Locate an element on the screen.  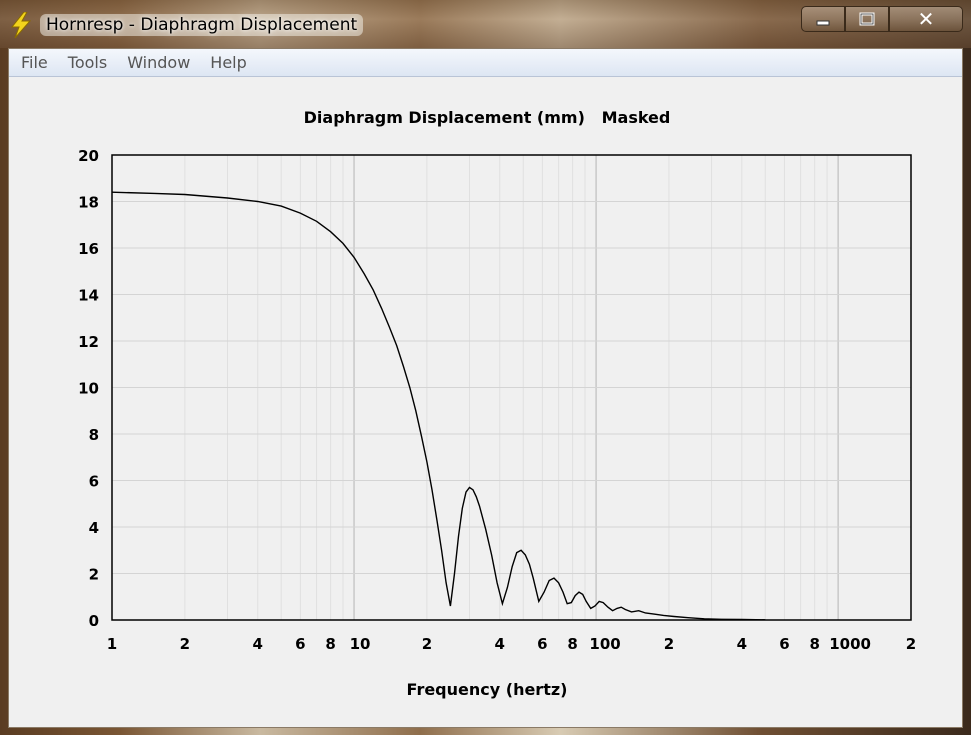
minimize-button is located at coordinates (823, 19).